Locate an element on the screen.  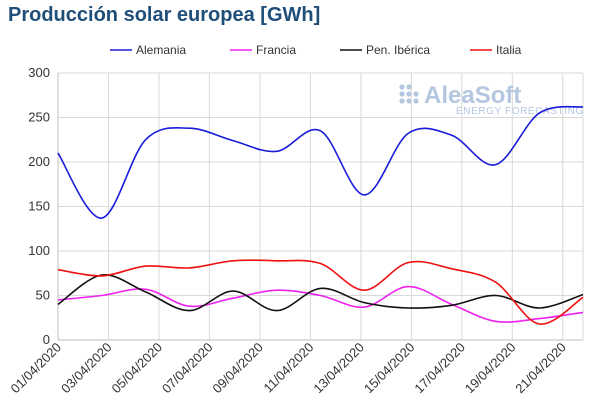
series-line-pen-iberica is located at coordinates (320, 293).